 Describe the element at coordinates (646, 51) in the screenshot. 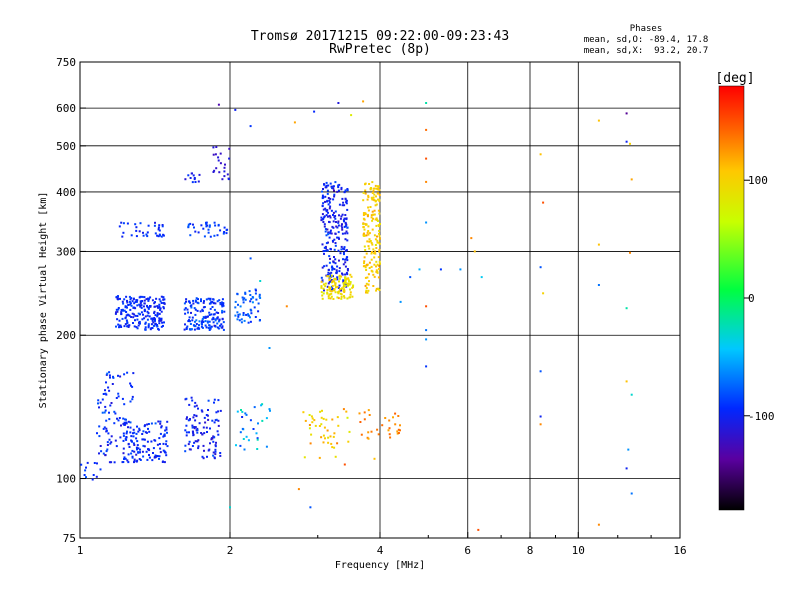

I see `phases-legend-x: mean, sd,X: 93.2, 20.7` at that location.